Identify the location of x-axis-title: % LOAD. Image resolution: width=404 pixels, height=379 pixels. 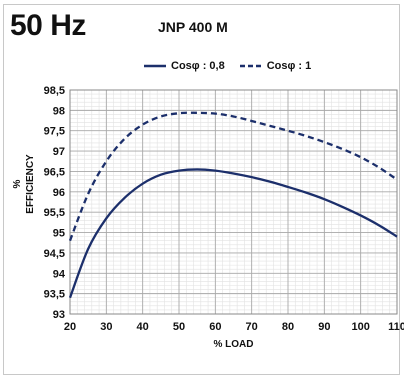
(234, 344).